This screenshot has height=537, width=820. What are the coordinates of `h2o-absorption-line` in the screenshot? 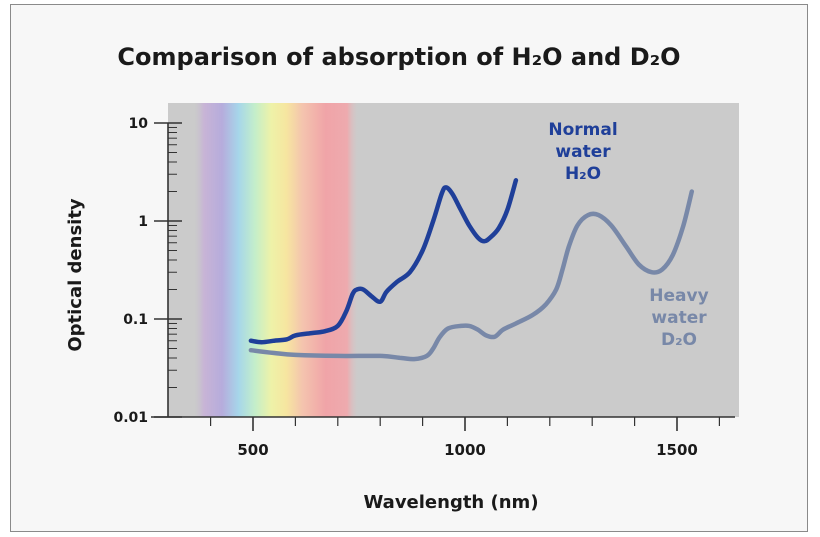 It's located at (383, 261).